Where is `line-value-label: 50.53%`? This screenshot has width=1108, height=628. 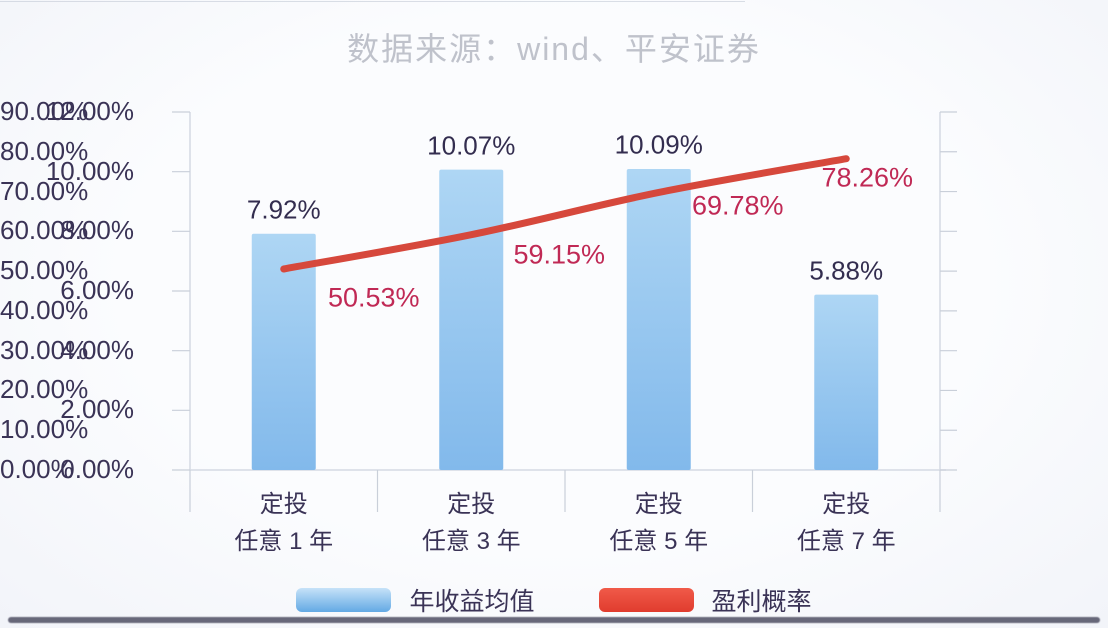
line-value-label: 50.53% is located at coordinates (373, 297).